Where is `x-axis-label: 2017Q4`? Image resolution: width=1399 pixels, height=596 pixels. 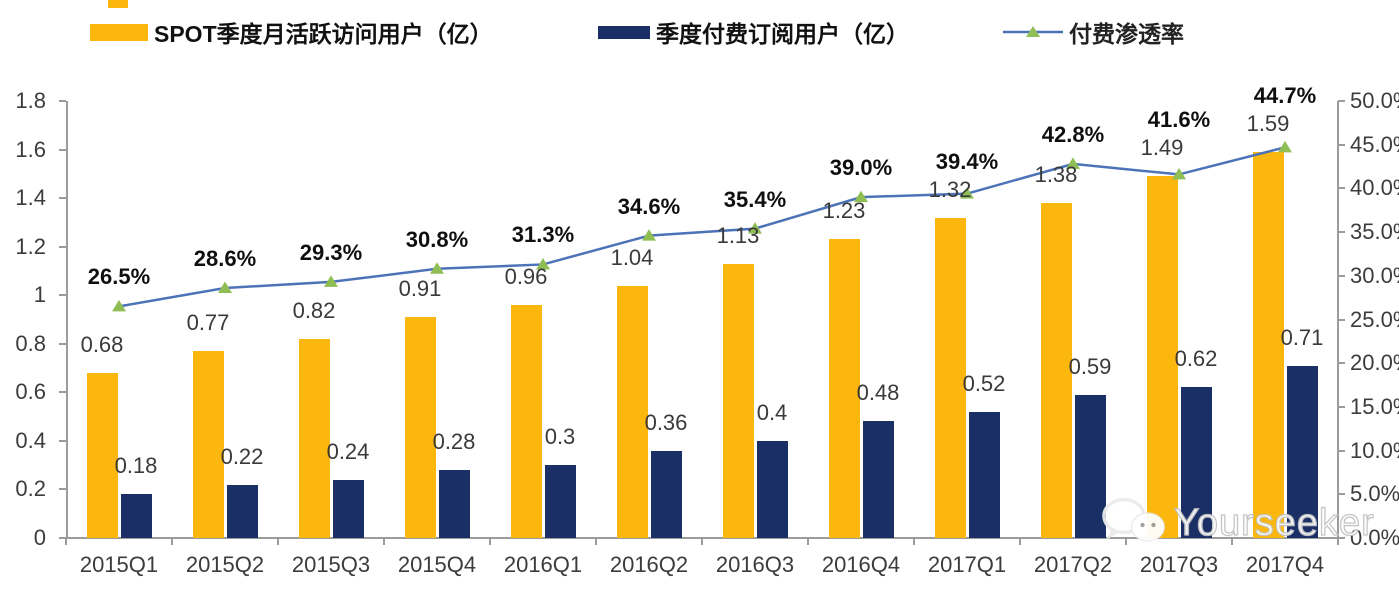
x-axis-label: 2017Q4 is located at coordinates (1285, 564).